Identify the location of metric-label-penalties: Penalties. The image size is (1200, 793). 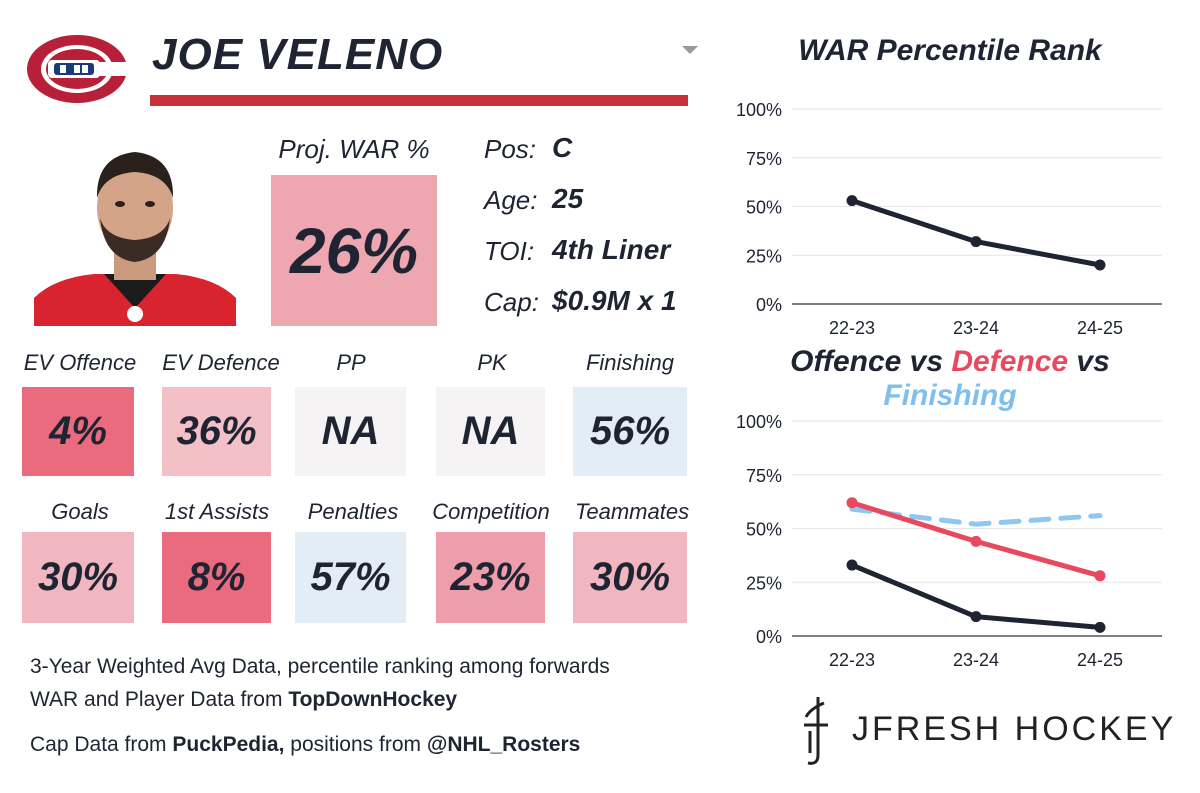
(353, 511).